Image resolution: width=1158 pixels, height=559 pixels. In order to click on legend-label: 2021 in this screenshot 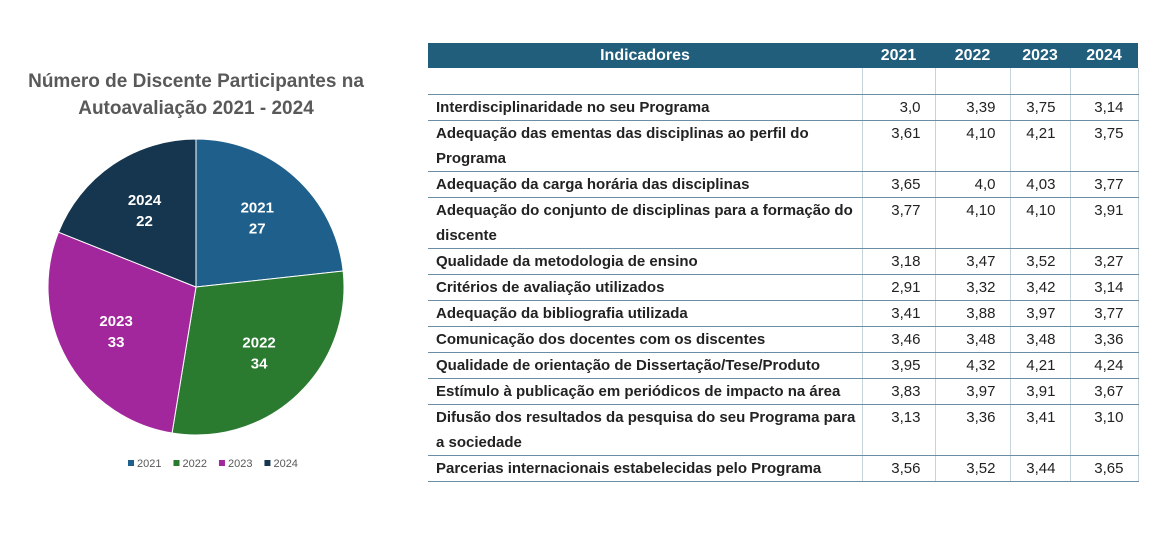, I will do `click(149, 464)`.